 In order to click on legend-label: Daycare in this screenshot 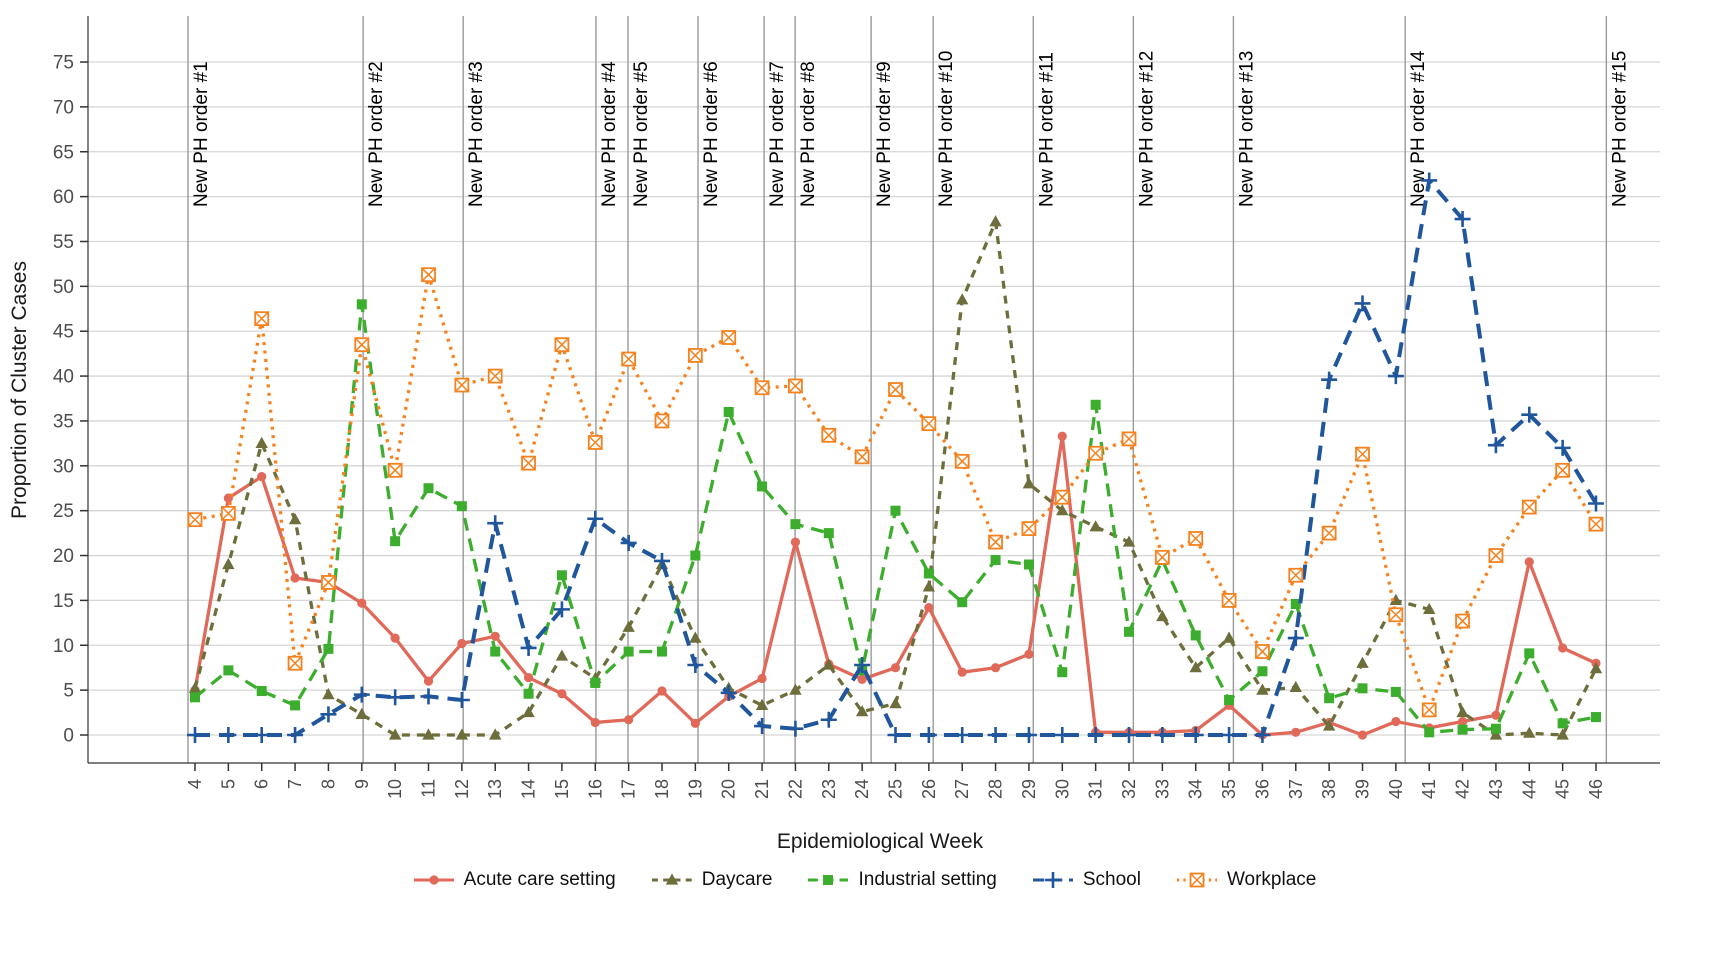, I will do `click(737, 879)`.